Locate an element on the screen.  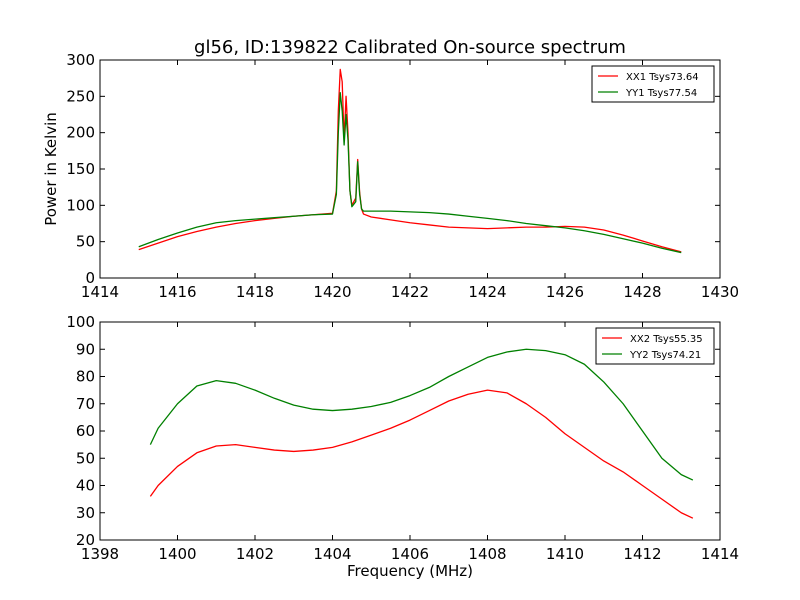
y-tick-label: 20 is located at coordinates (85, 540).